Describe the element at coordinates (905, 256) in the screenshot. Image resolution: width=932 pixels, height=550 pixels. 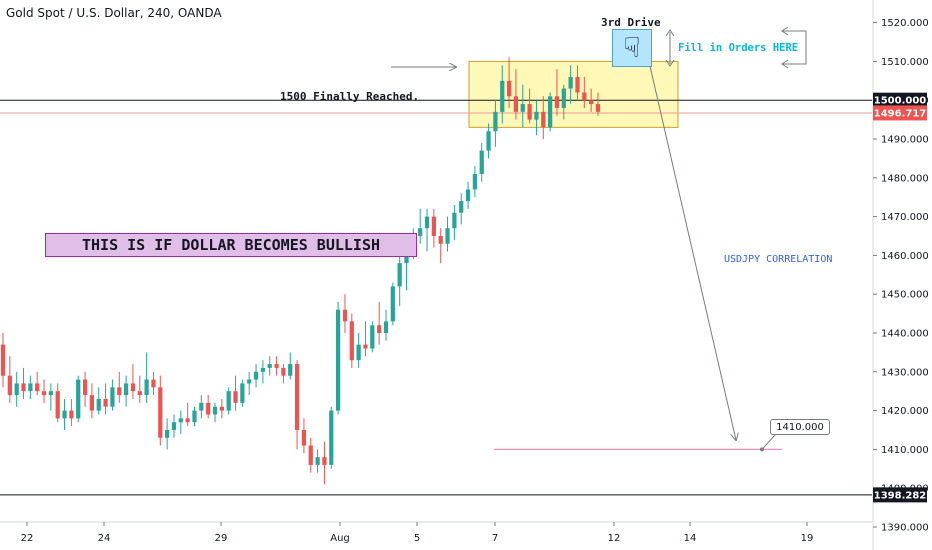
I see `y-tick-label: 1460.000` at that location.